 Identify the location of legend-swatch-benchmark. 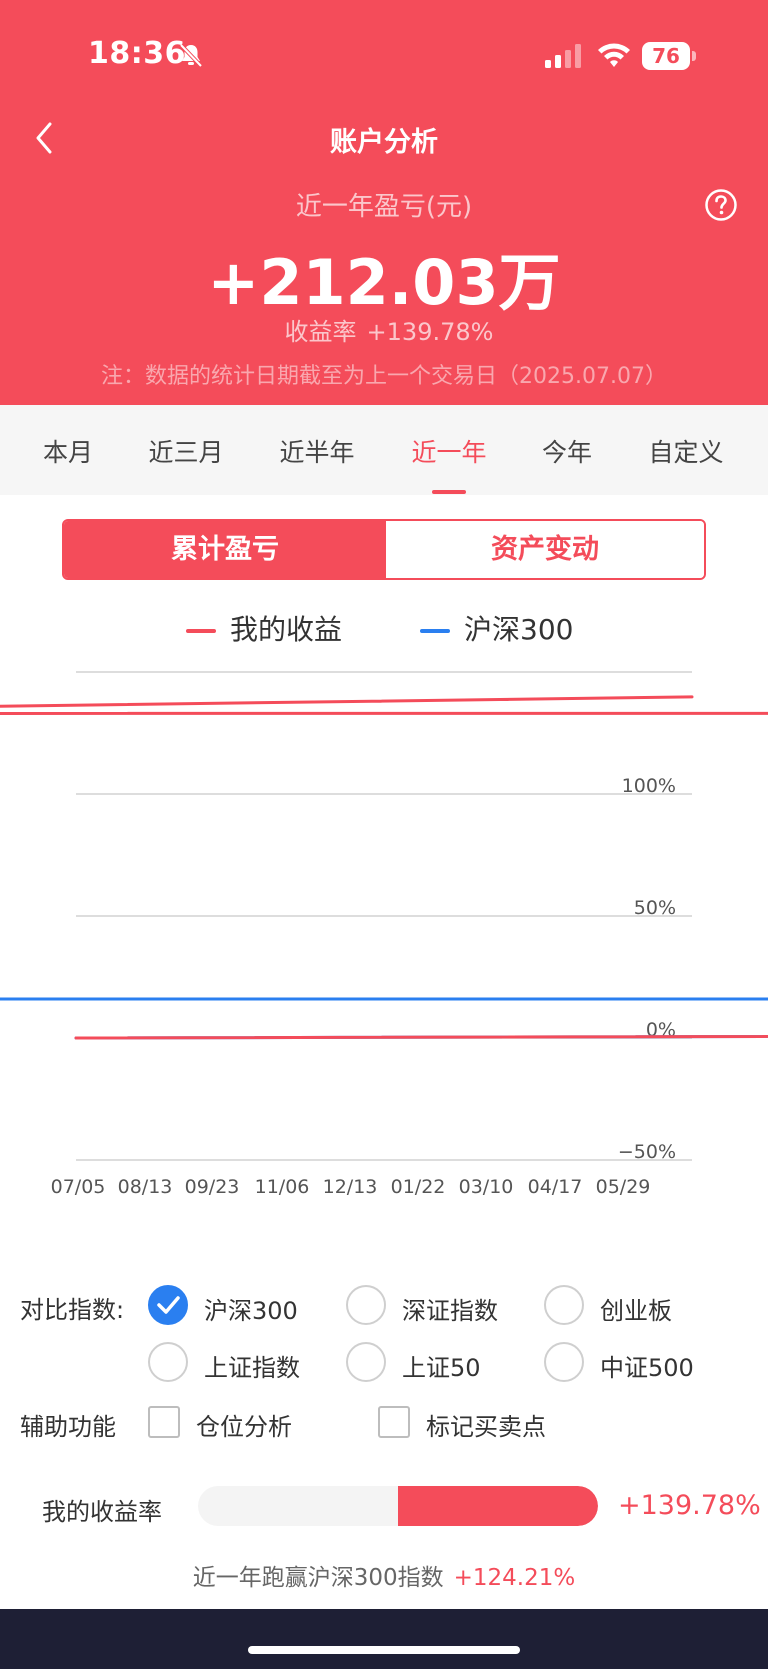
(435, 631).